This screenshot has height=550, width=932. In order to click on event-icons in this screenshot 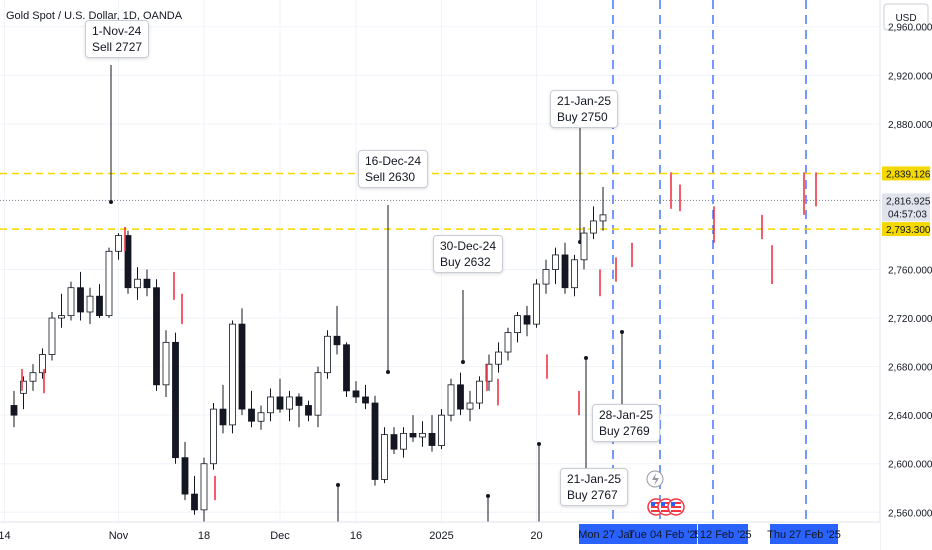, I will do `click(665, 493)`.